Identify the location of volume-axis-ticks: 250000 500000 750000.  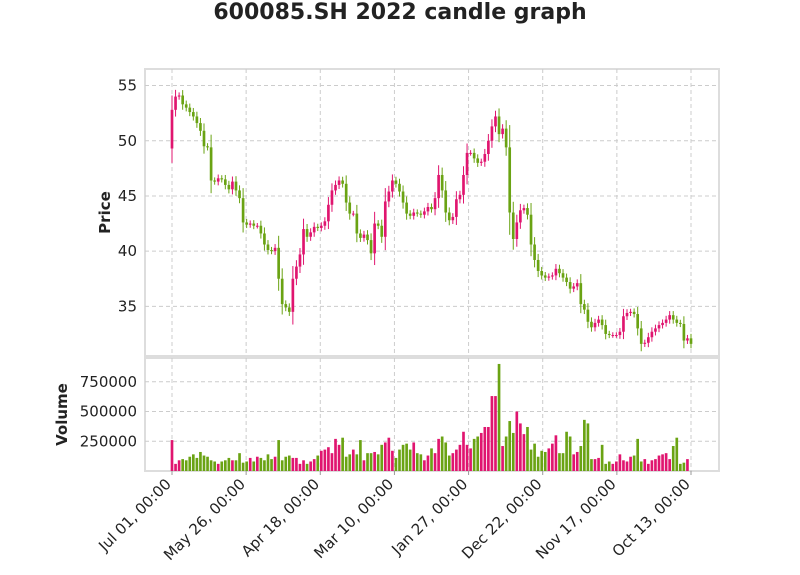
(108, 411).